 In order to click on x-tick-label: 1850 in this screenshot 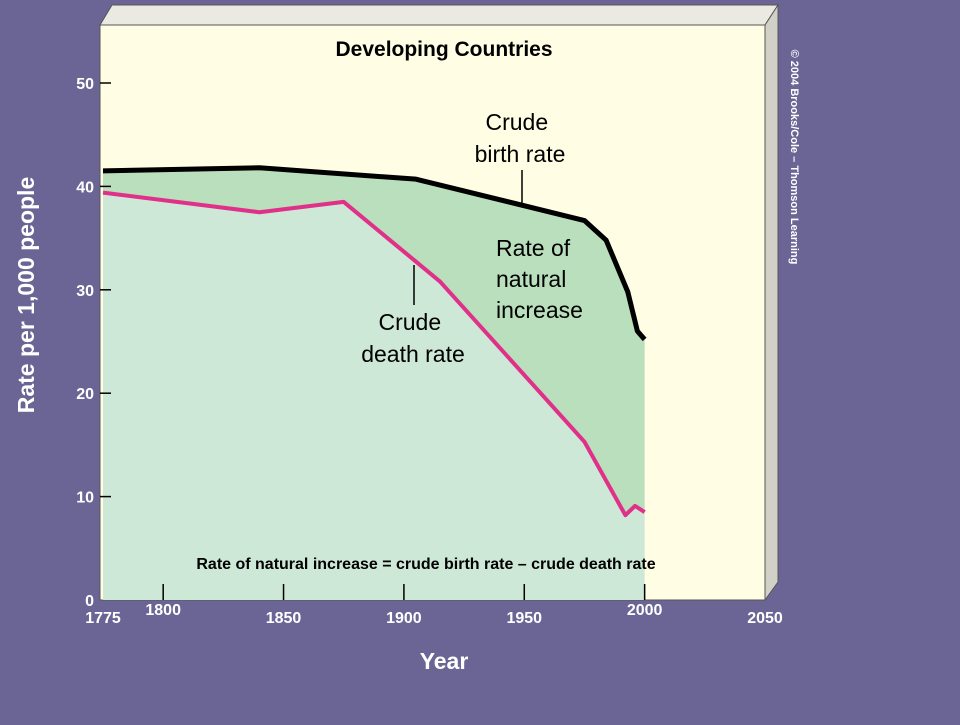, I will do `click(284, 618)`.